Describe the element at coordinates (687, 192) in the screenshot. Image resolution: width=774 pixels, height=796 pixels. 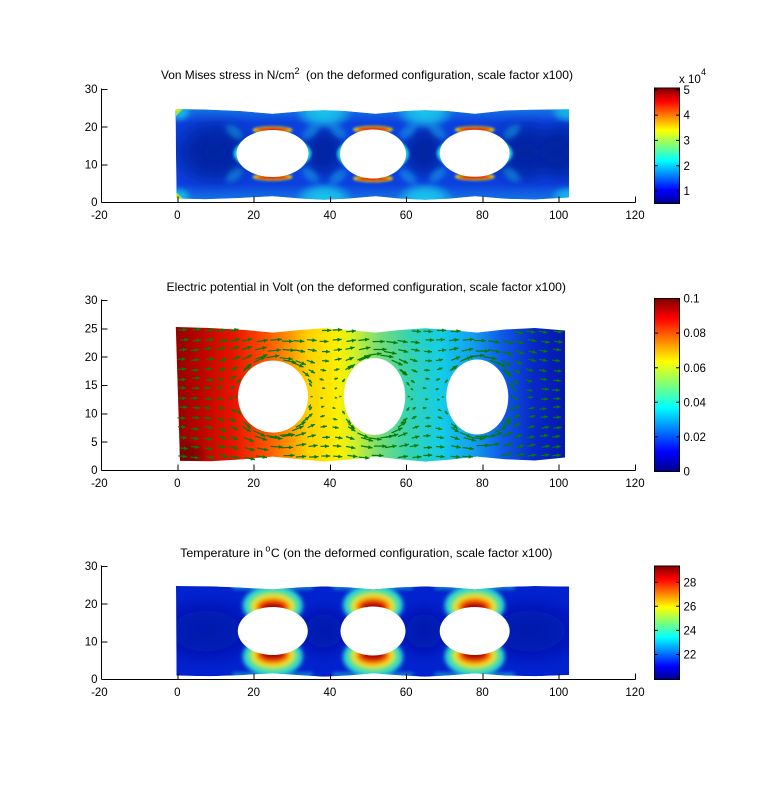
I see `svg-text: 1` at that location.